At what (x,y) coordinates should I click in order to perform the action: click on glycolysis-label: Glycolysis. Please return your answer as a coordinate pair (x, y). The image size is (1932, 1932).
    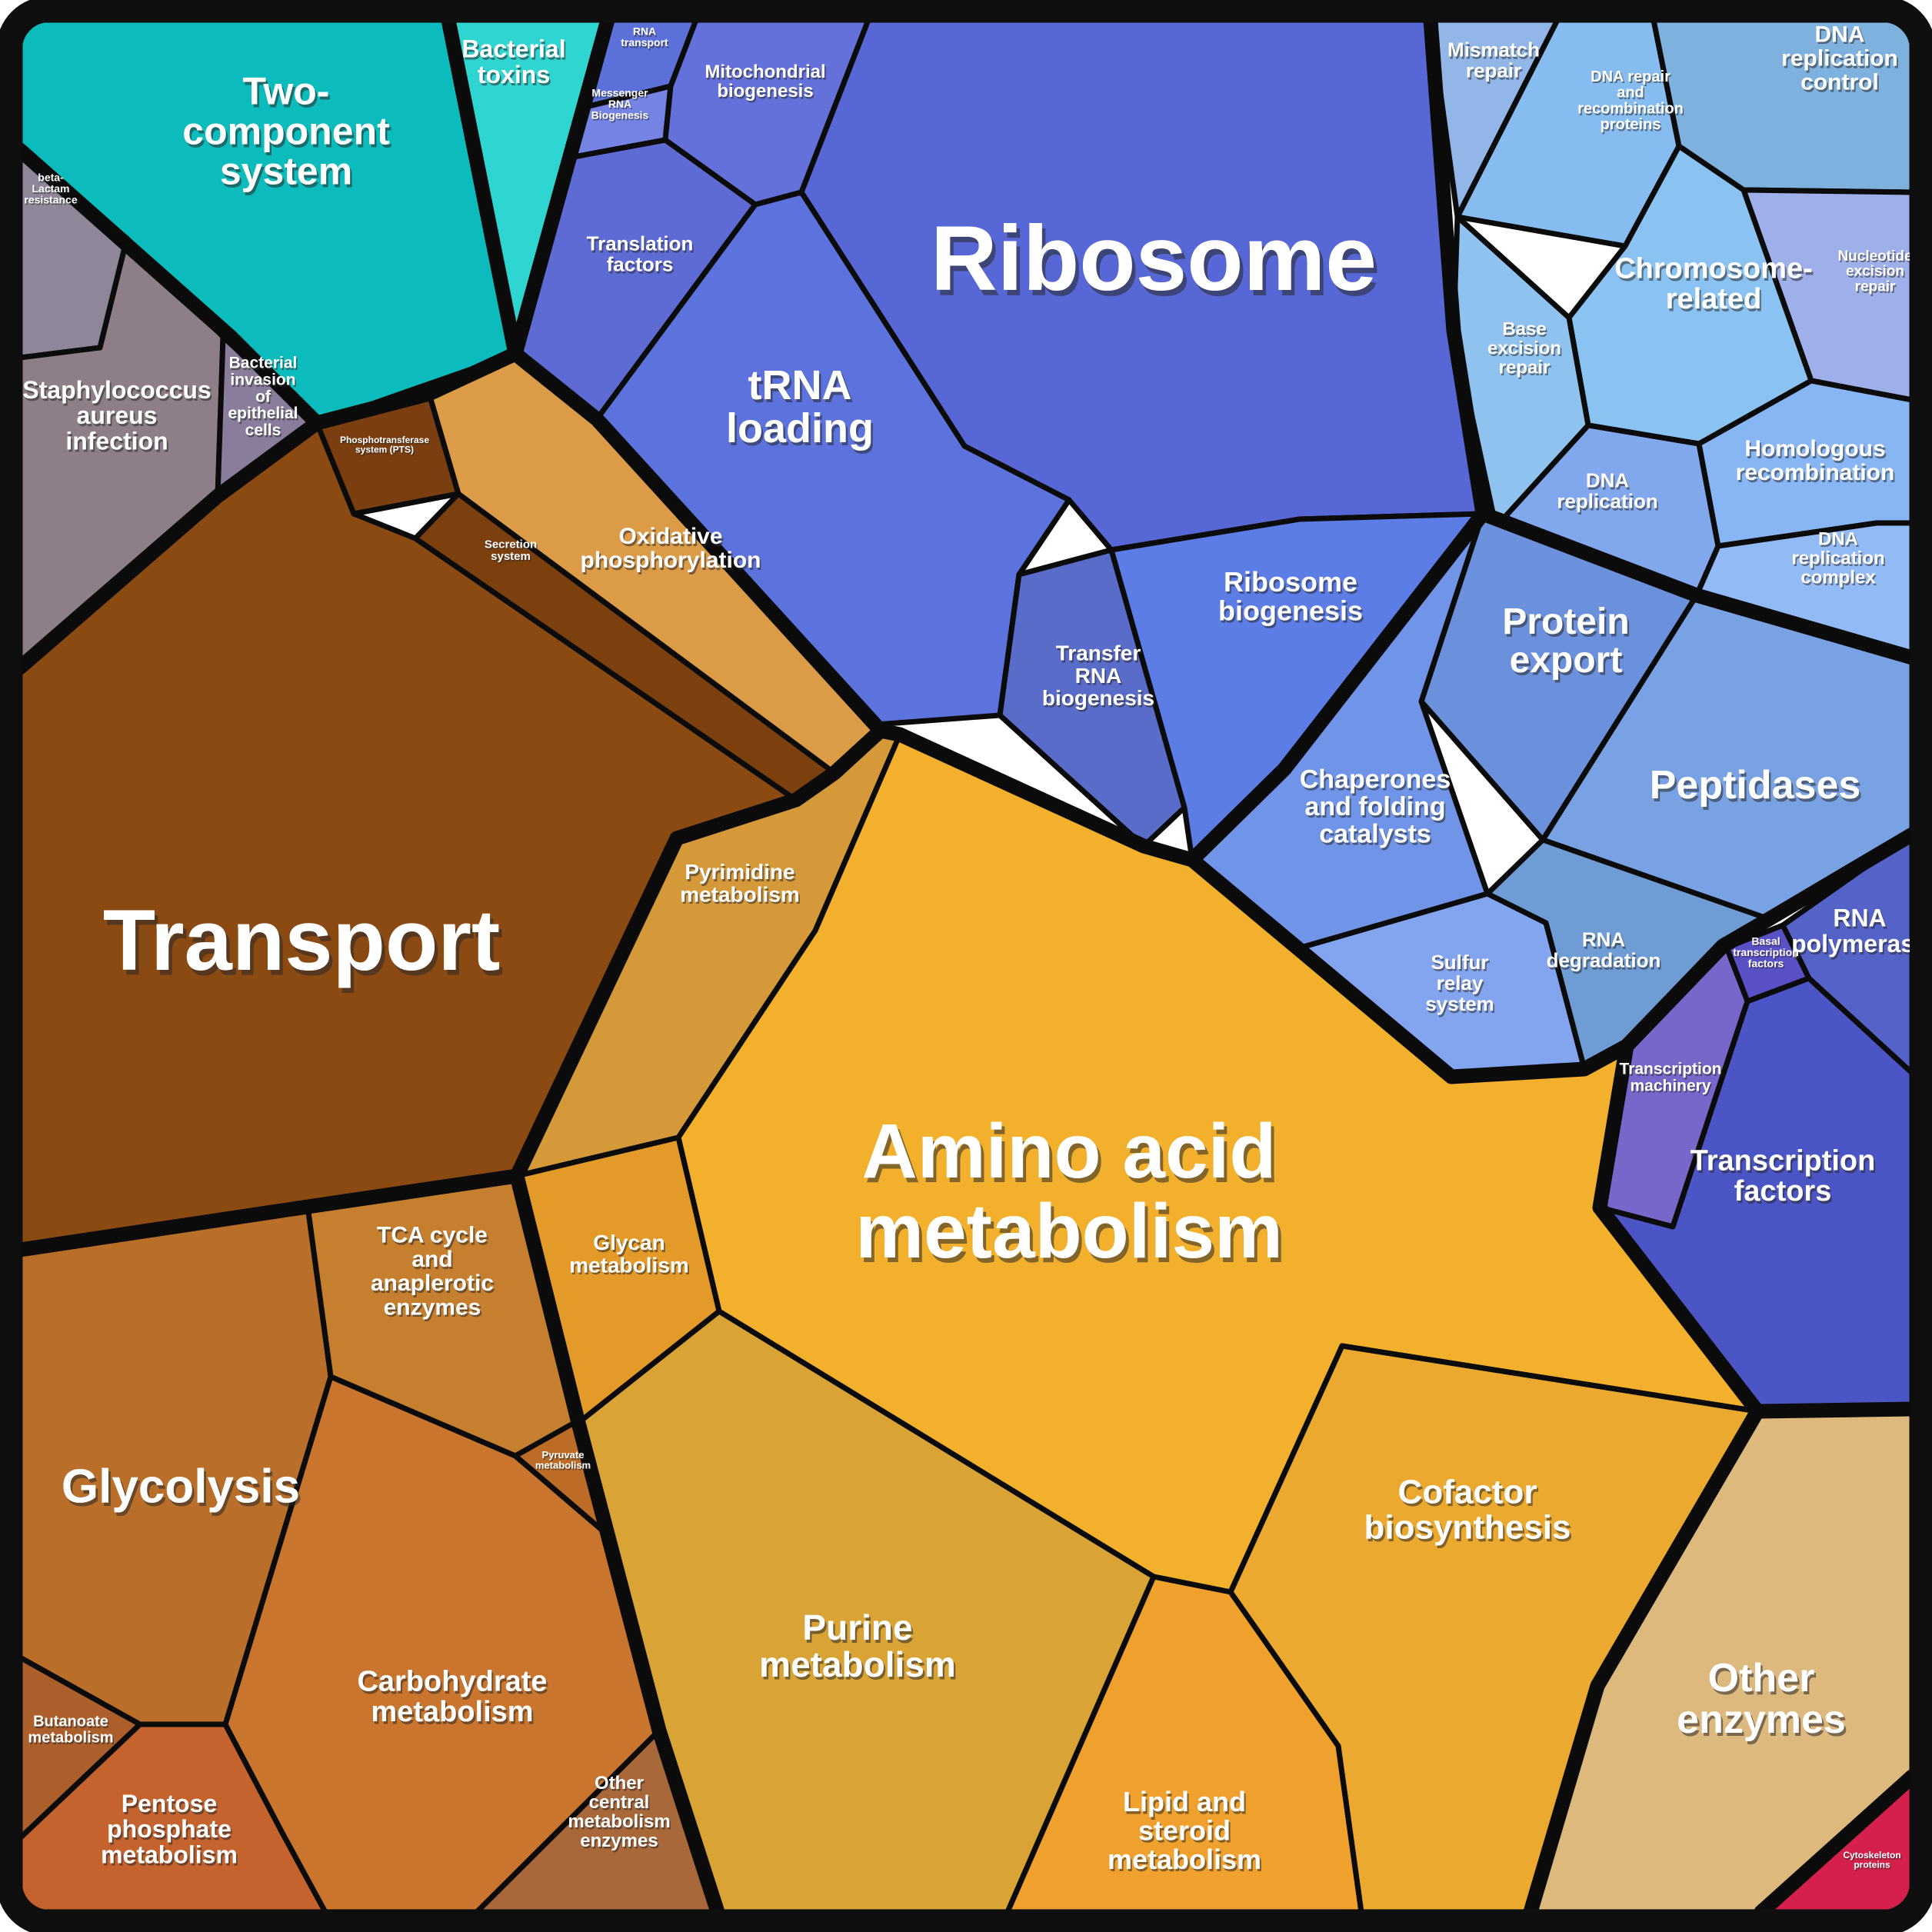
    Looking at the image, I should click on (181, 1487).